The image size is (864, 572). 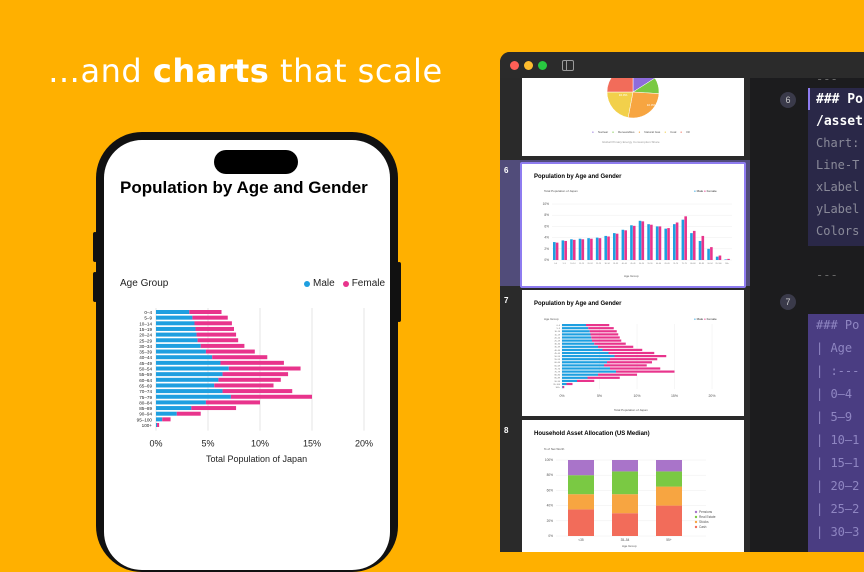 What do you see at coordinates (557, 373) in the screenshot?
I see `y-tick-label: 75–79` at bounding box center [557, 373].